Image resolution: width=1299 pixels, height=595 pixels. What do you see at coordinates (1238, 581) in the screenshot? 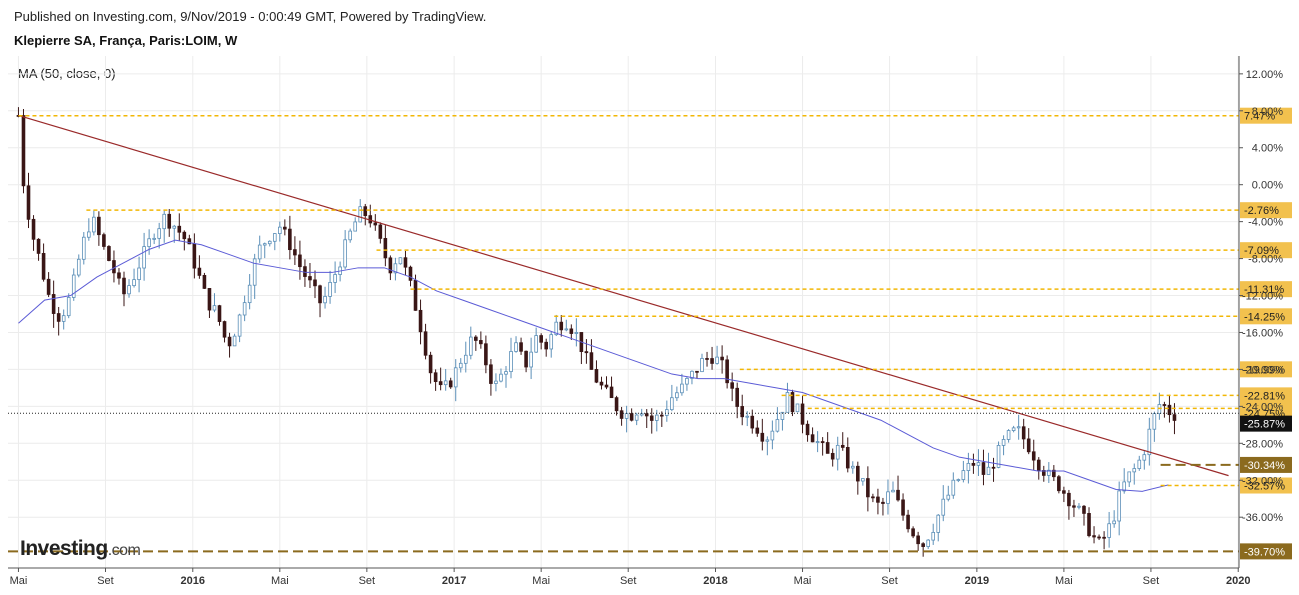
I see `x-tick-label: 2020` at bounding box center [1238, 581].